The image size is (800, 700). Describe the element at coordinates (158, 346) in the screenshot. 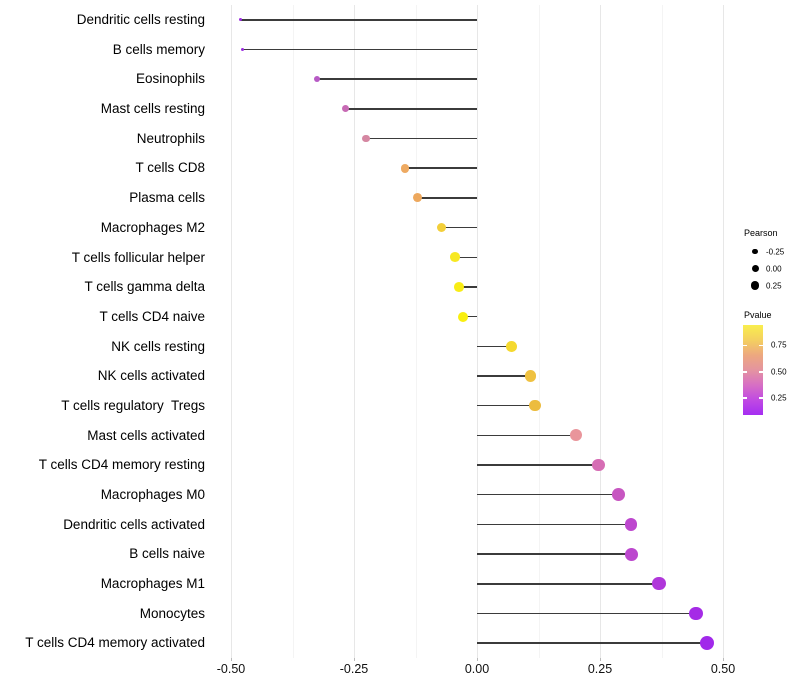

I see `category-label: NK cells resting` at that location.